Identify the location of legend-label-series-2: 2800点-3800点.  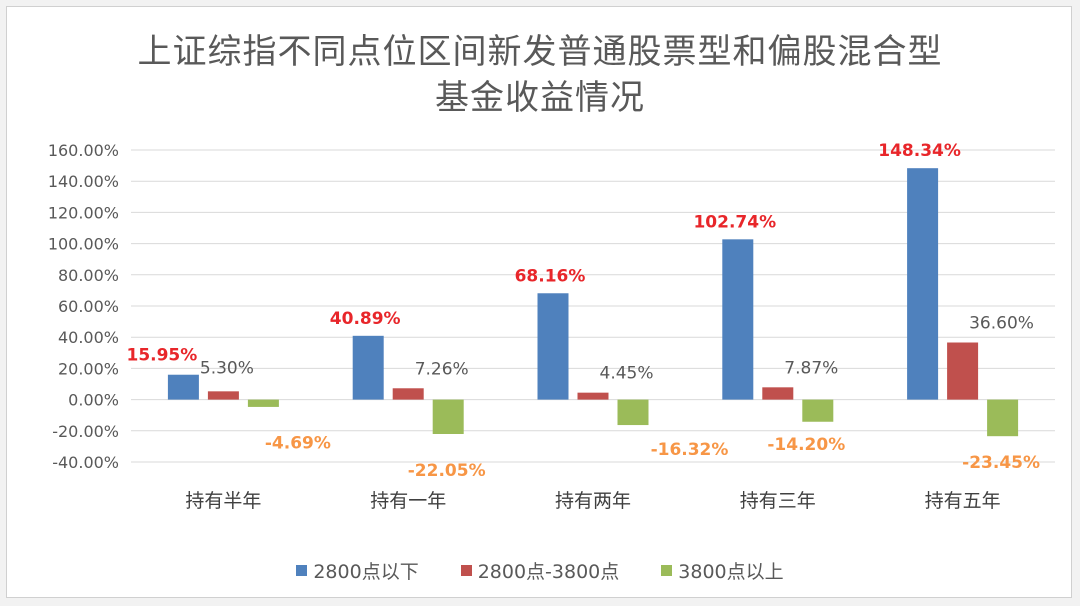
(548, 572).